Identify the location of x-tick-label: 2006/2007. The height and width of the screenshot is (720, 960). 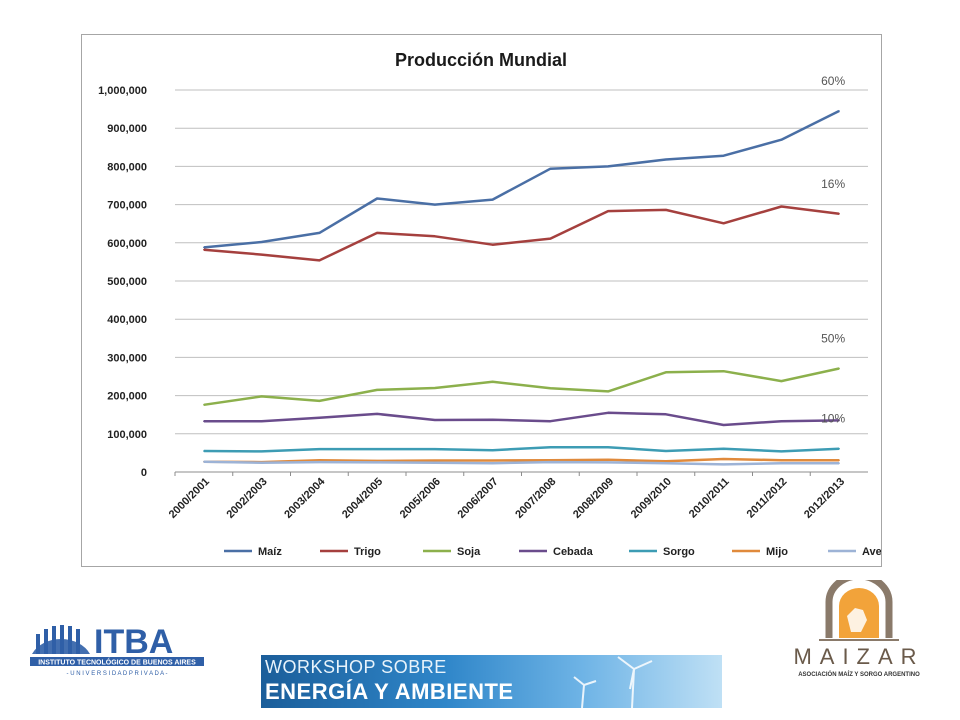
(477, 498).